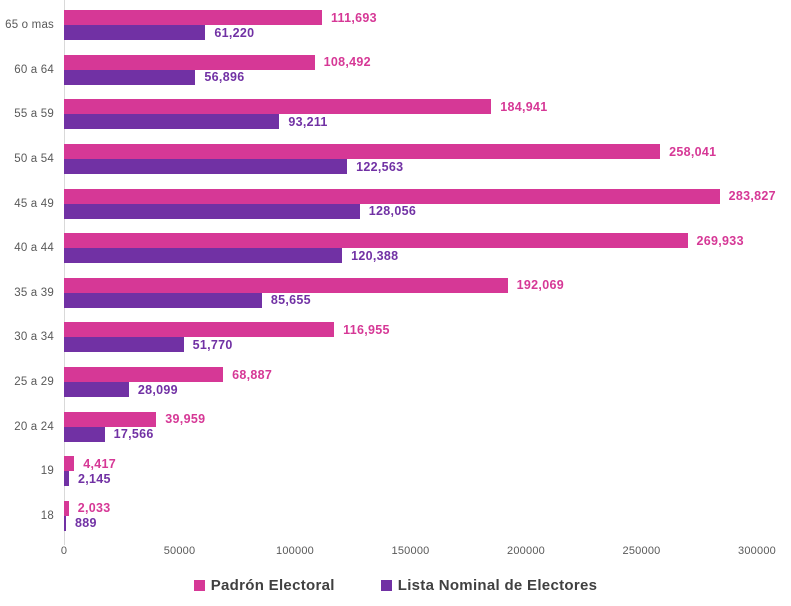 This screenshot has height=606, width=791. Describe the element at coordinates (427, 375) in the screenshot. I see `bar-line: 68,887` at that location.